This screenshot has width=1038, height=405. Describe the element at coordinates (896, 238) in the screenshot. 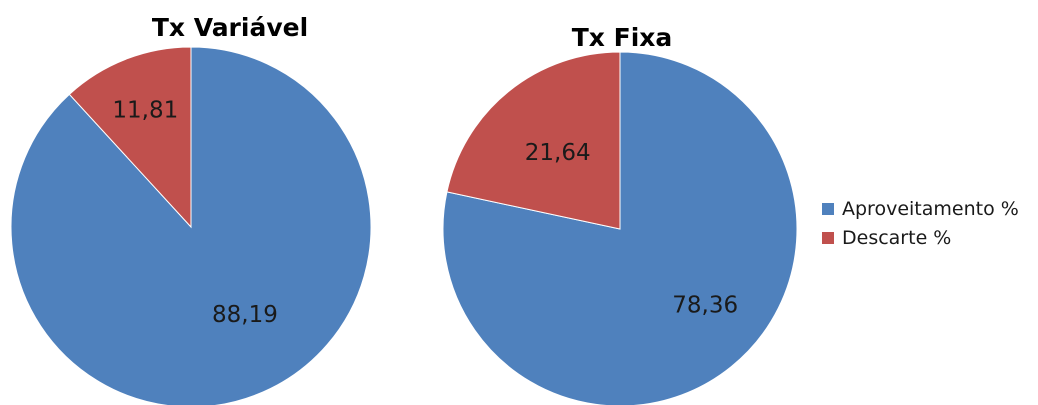

I see `legend-label-descarte: Descarte %` at that location.